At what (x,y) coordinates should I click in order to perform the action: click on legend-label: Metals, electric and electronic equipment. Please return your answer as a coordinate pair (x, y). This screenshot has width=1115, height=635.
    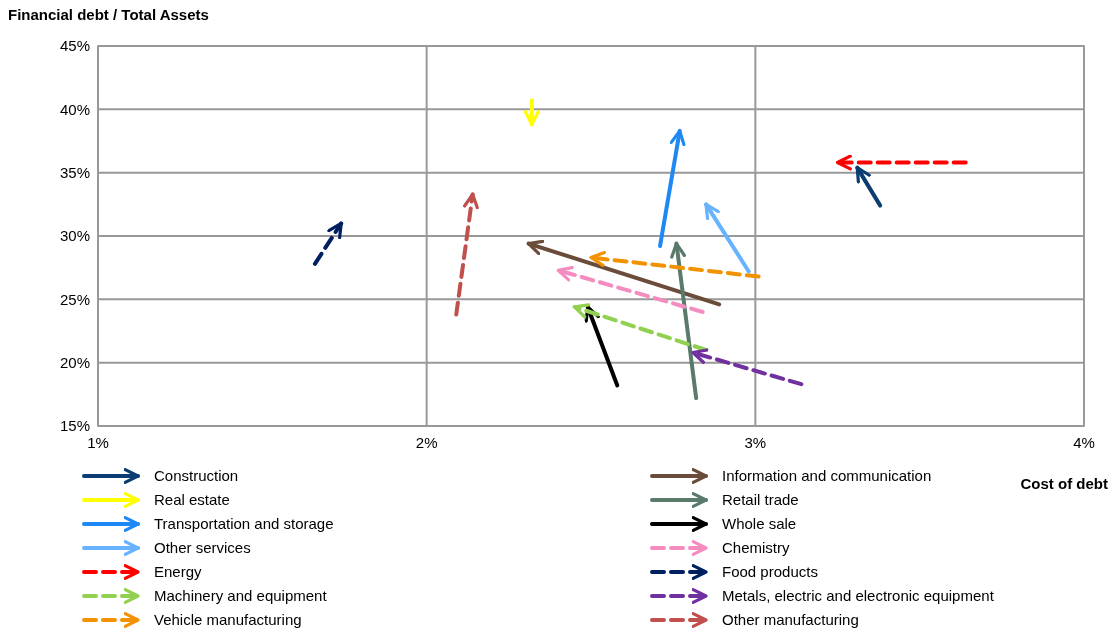
    Looking at the image, I should click on (858, 596).